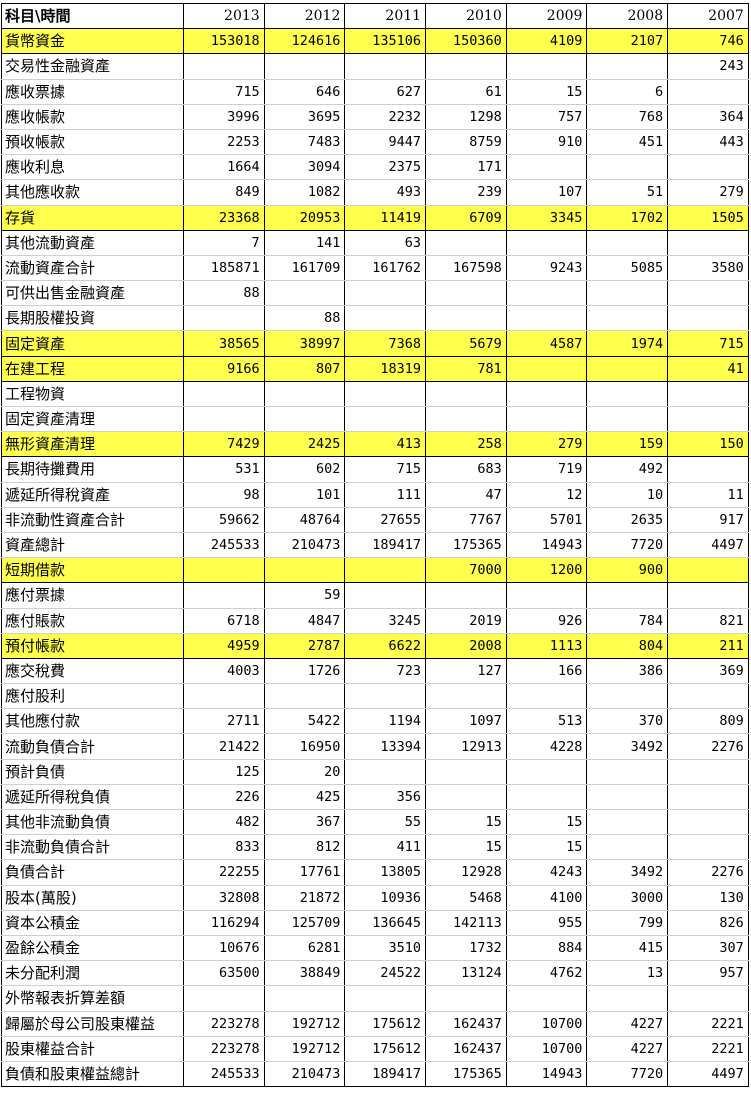 Image resolution: width=751 pixels, height=1102 pixels. I want to click on value-cell: 23368, so click(224, 218).